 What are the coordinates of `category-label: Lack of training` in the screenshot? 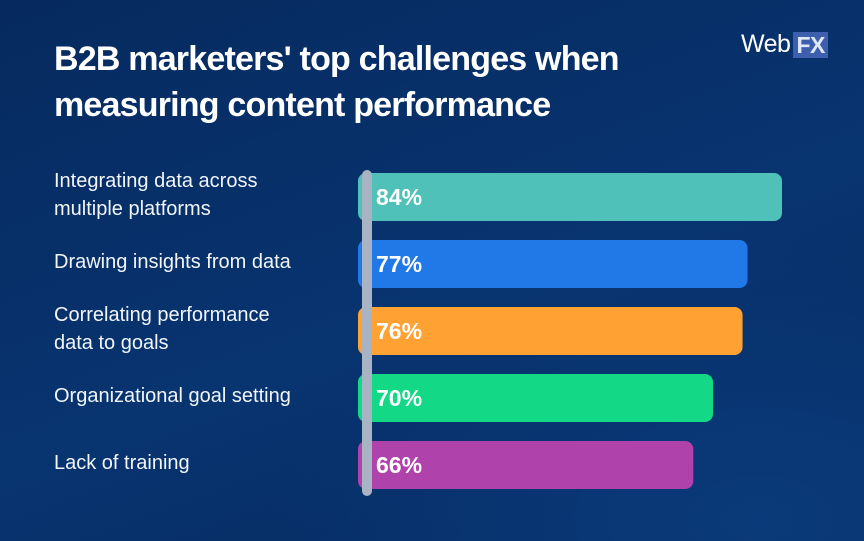 It's located at (122, 463).